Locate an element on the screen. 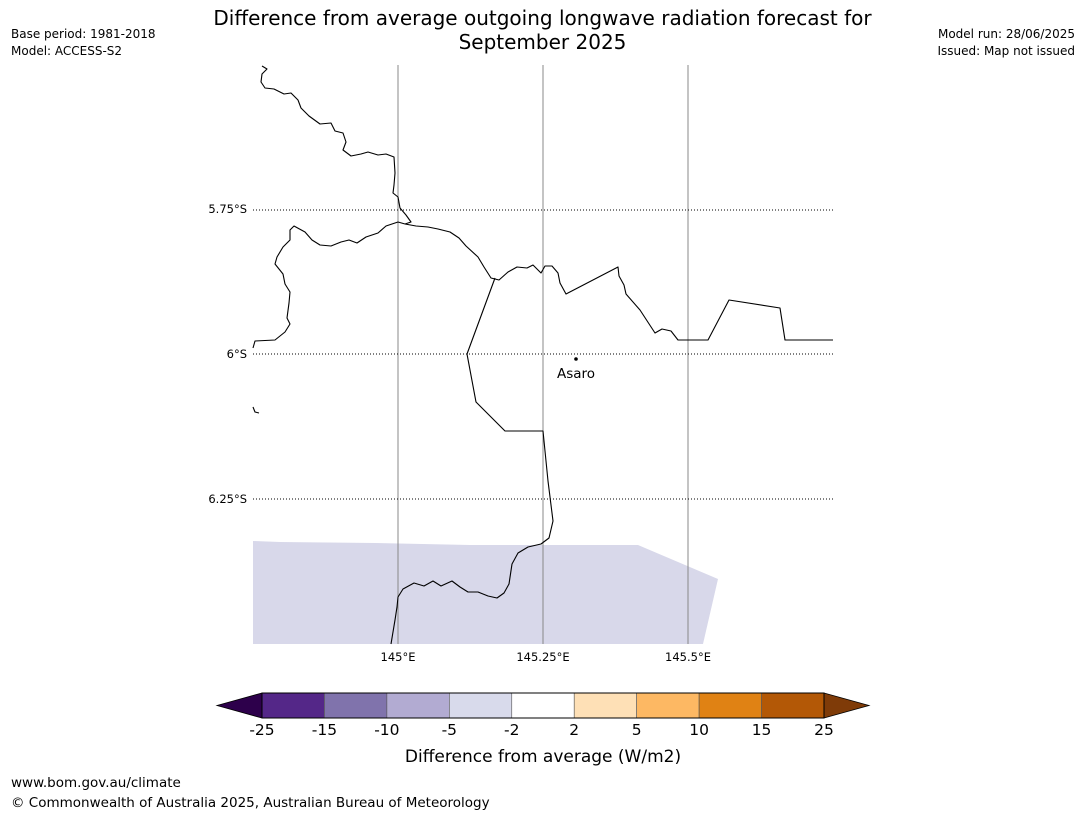  colorbar-label: Difference from average (W/m2) is located at coordinates (543, 757).